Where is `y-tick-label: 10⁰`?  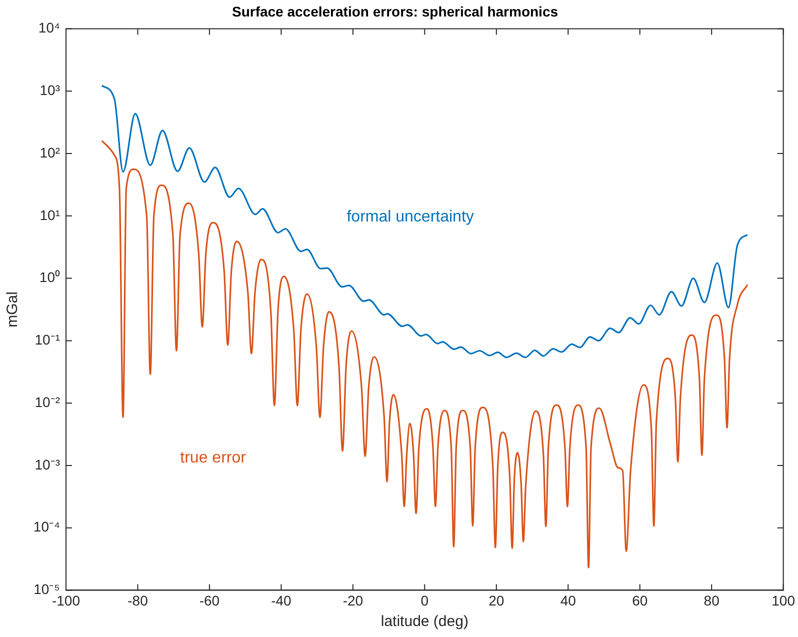
y-tick-label: 10⁰ is located at coordinates (49, 277).